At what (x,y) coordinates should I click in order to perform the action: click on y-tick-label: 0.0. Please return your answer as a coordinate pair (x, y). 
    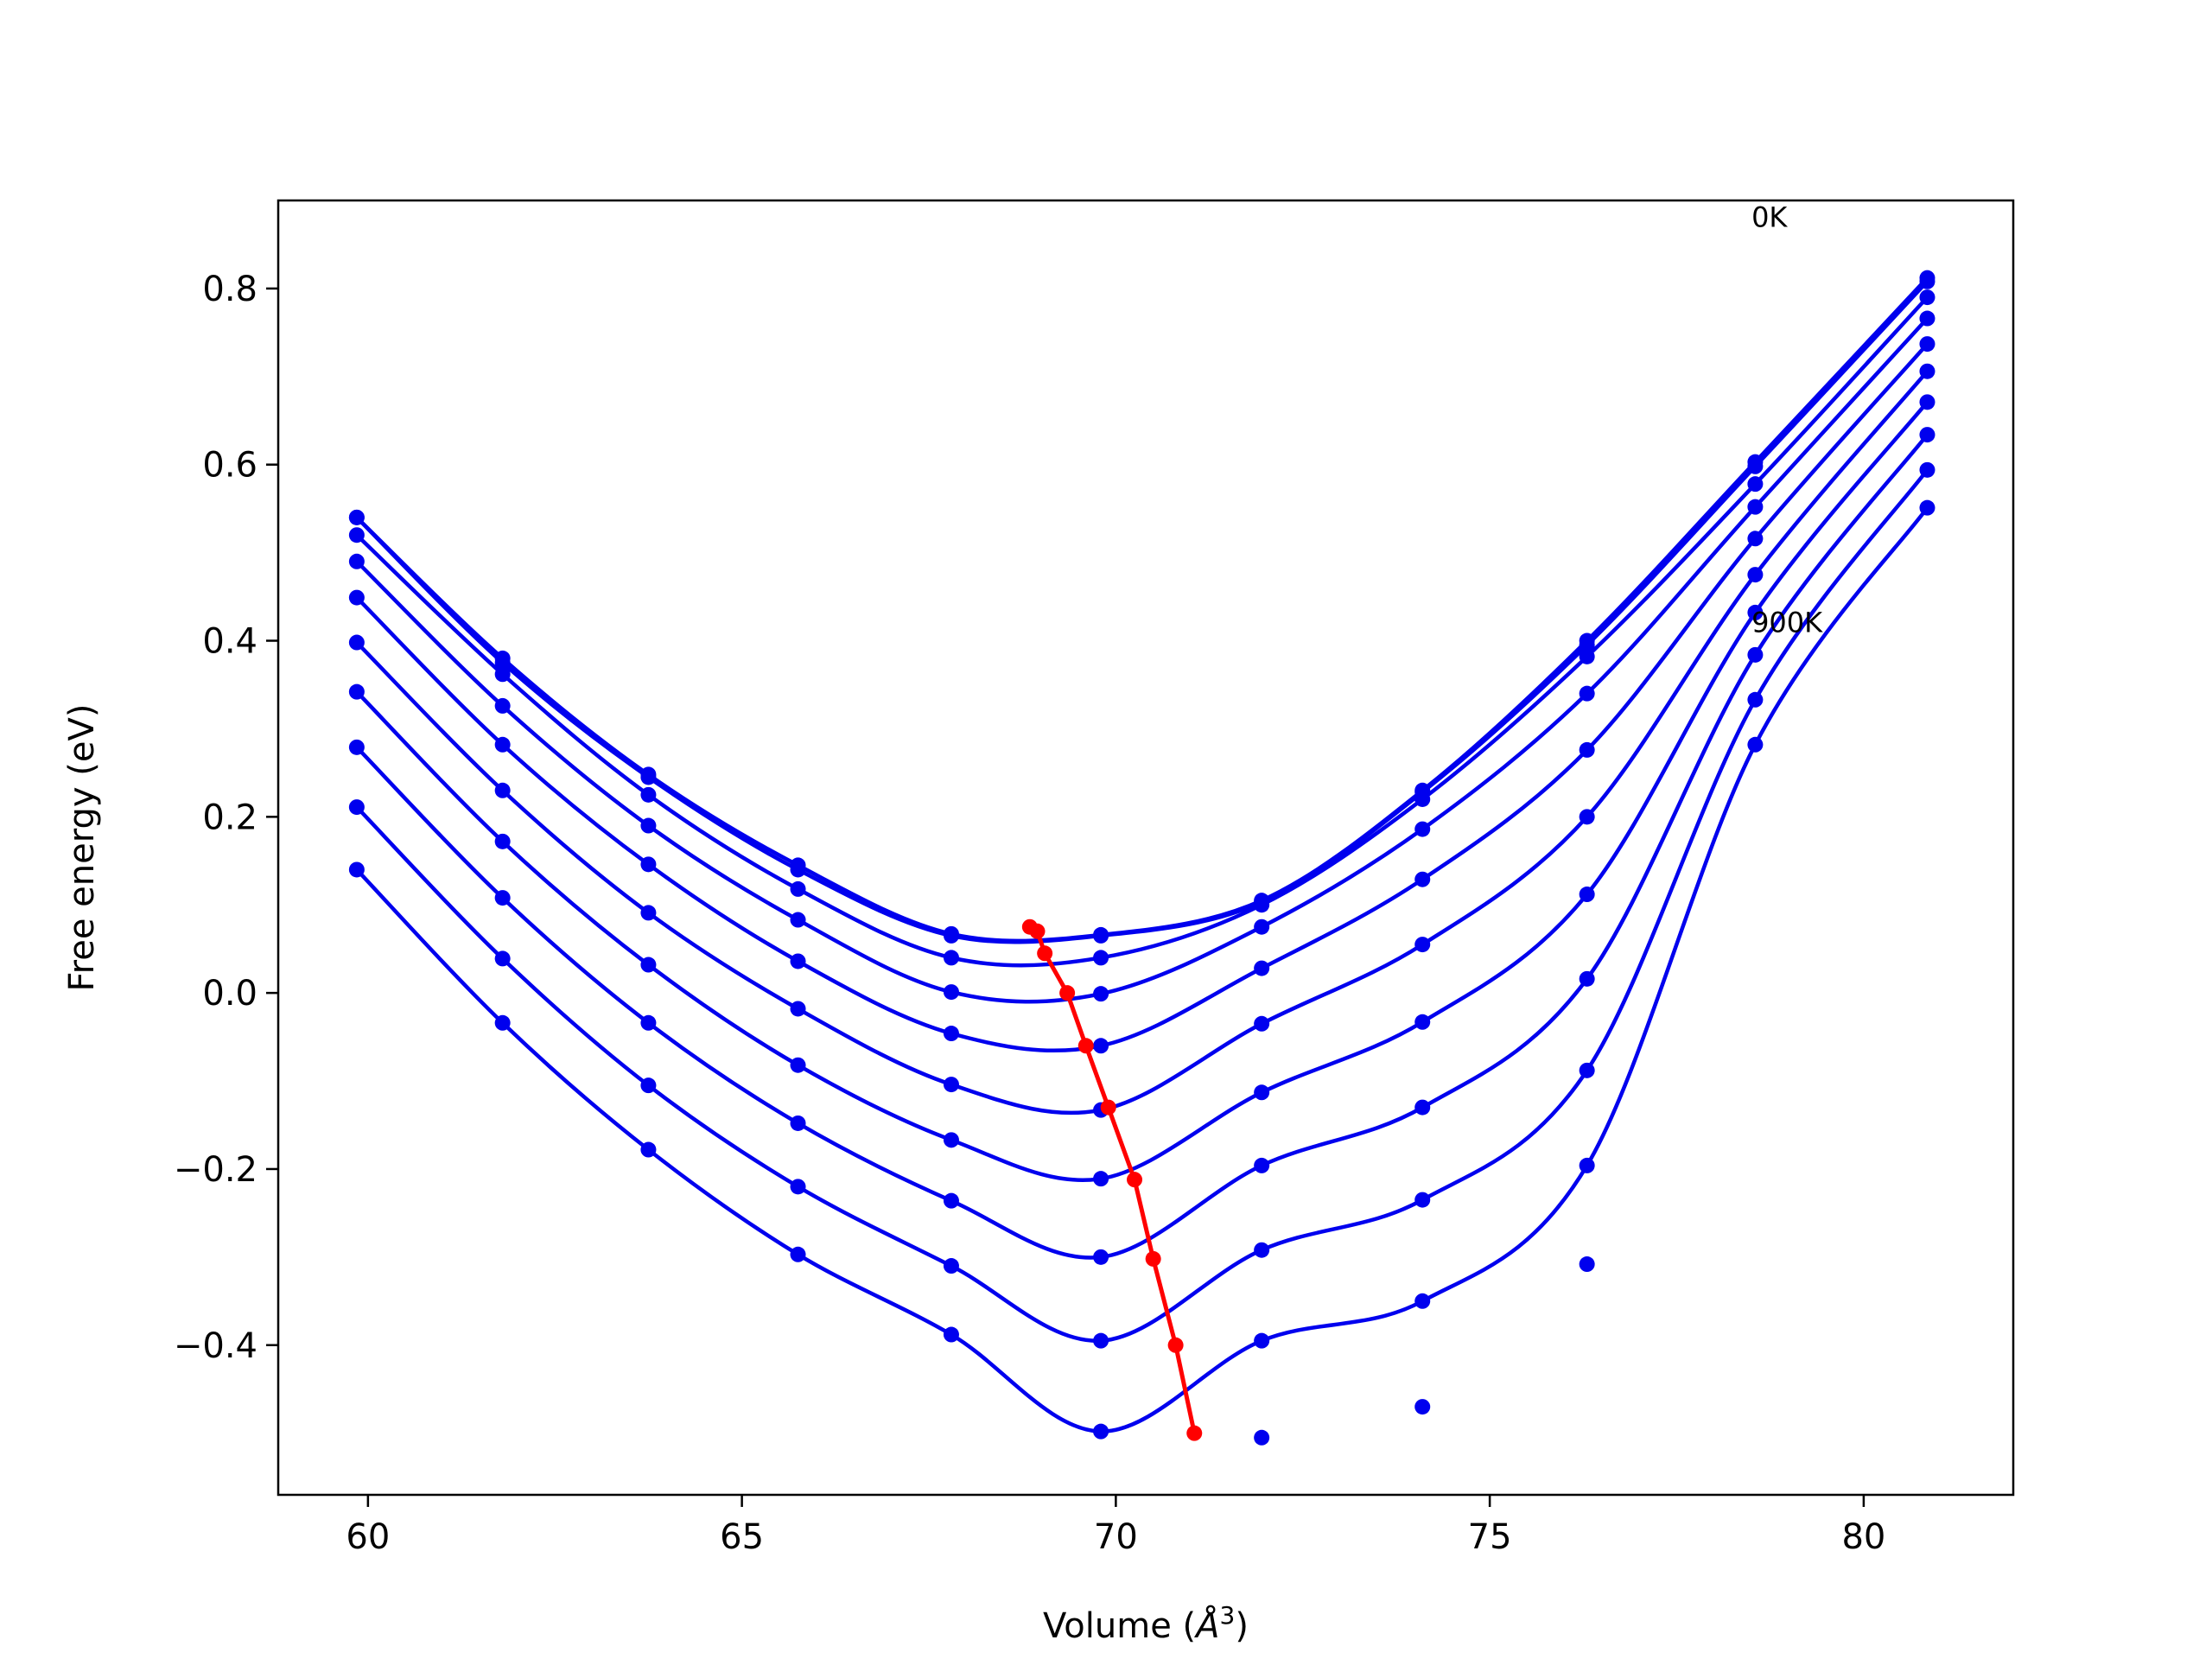
    Looking at the image, I should click on (230, 994).